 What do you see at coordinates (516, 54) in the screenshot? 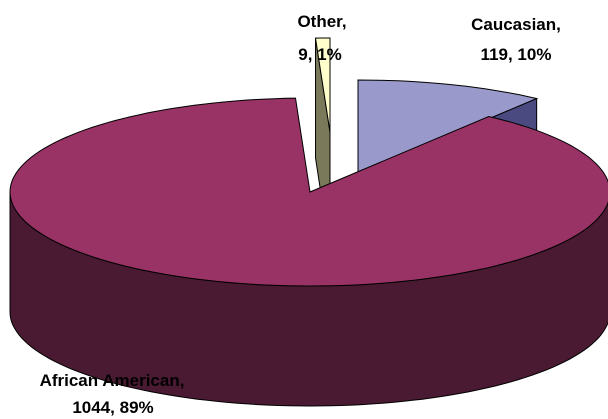
I see `label-caucasian-value: 119, 10%` at bounding box center [516, 54].